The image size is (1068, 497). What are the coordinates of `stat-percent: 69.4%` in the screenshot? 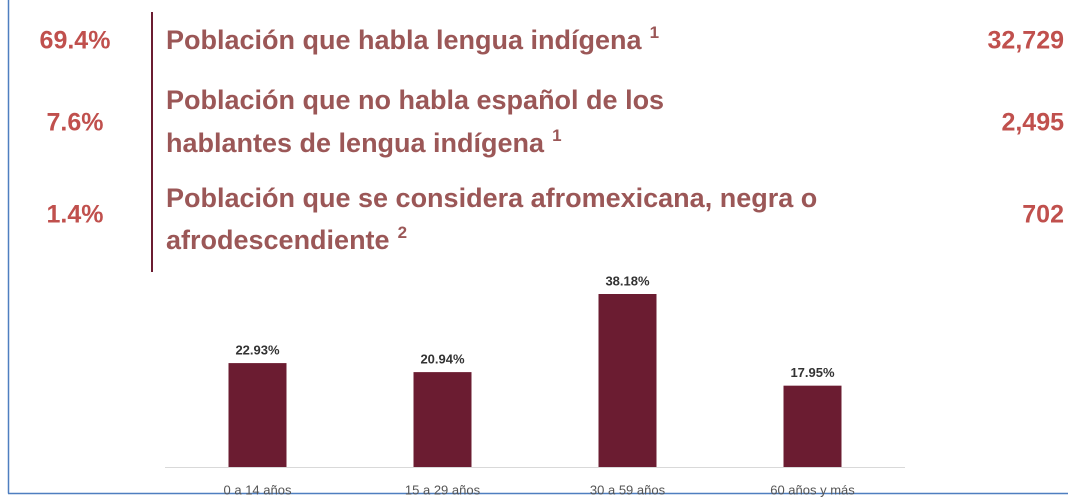 It's located at (75, 41).